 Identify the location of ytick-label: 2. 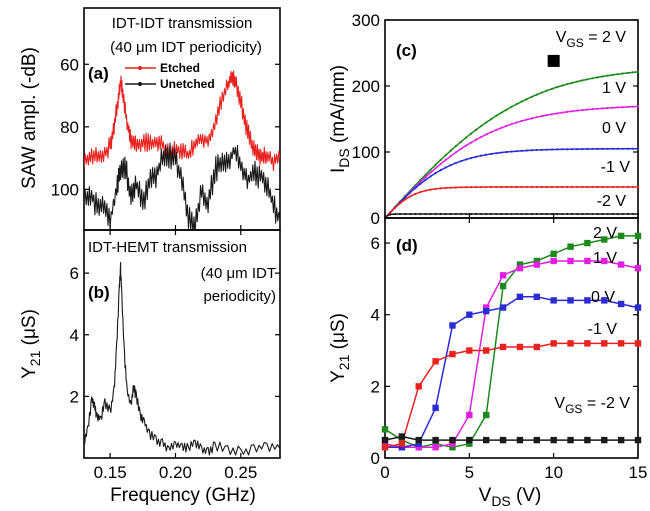
(74, 396).